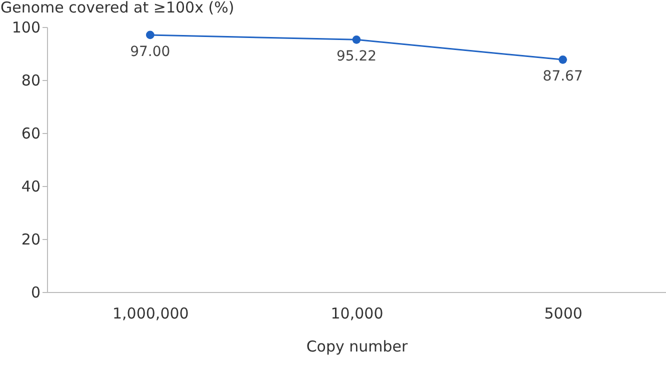  I want to click on y-tick-label: 80, so click(30, 81).